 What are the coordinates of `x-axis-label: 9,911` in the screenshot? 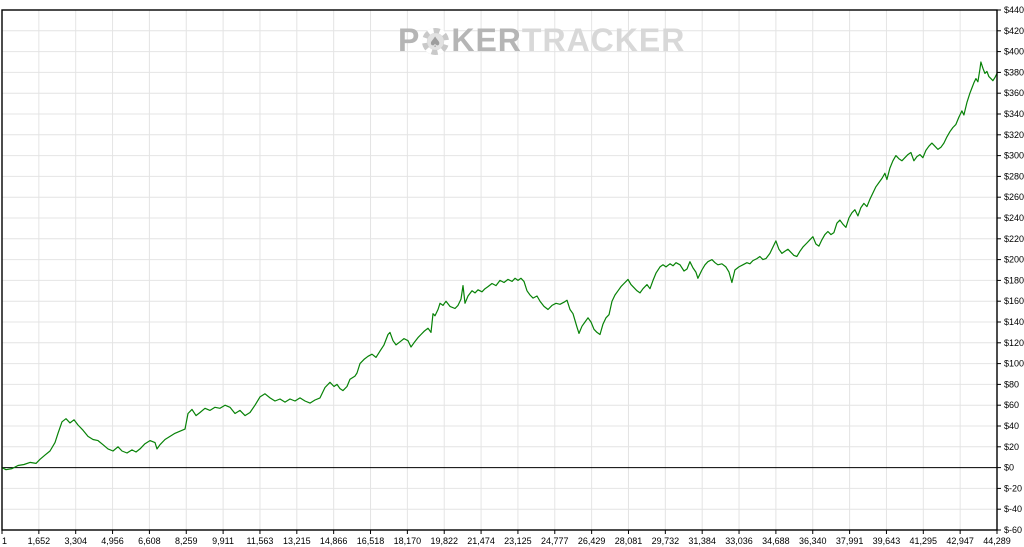 It's located at (223, 541).